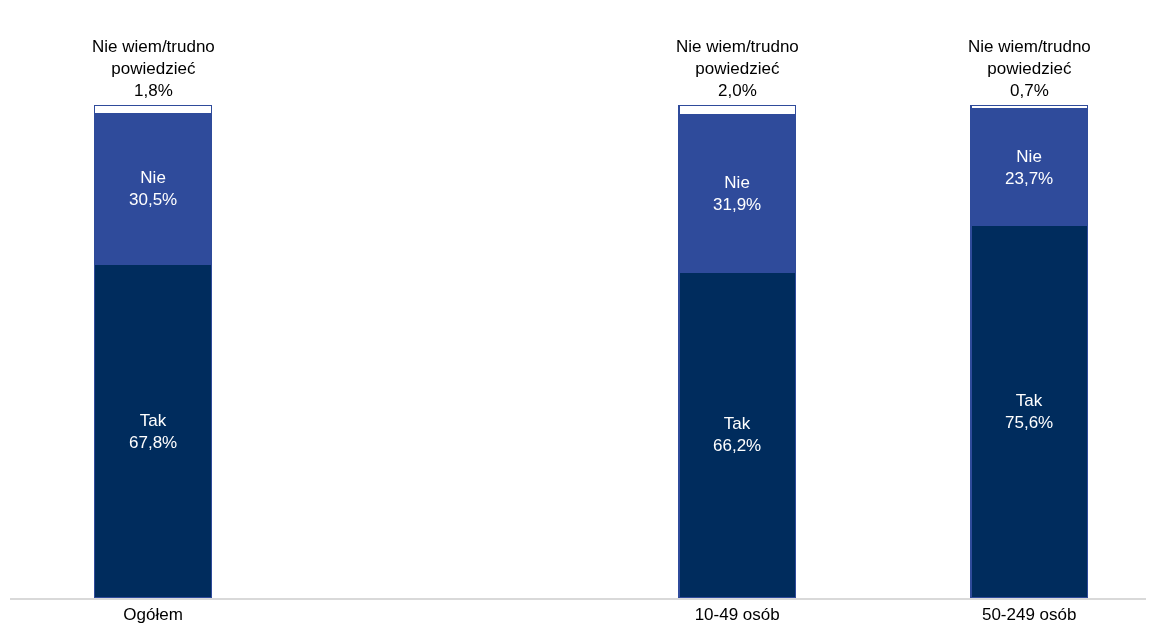 This screenshot has height=640, width=1156. I want to click on data-label: 2,0%, so click(737, 91).